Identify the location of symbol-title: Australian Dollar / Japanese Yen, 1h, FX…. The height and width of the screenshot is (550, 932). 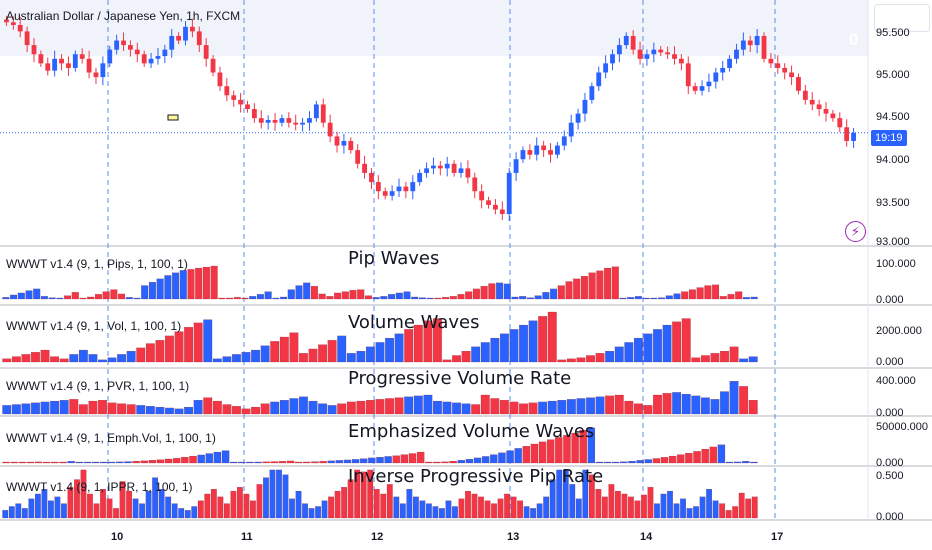
(123, 16).